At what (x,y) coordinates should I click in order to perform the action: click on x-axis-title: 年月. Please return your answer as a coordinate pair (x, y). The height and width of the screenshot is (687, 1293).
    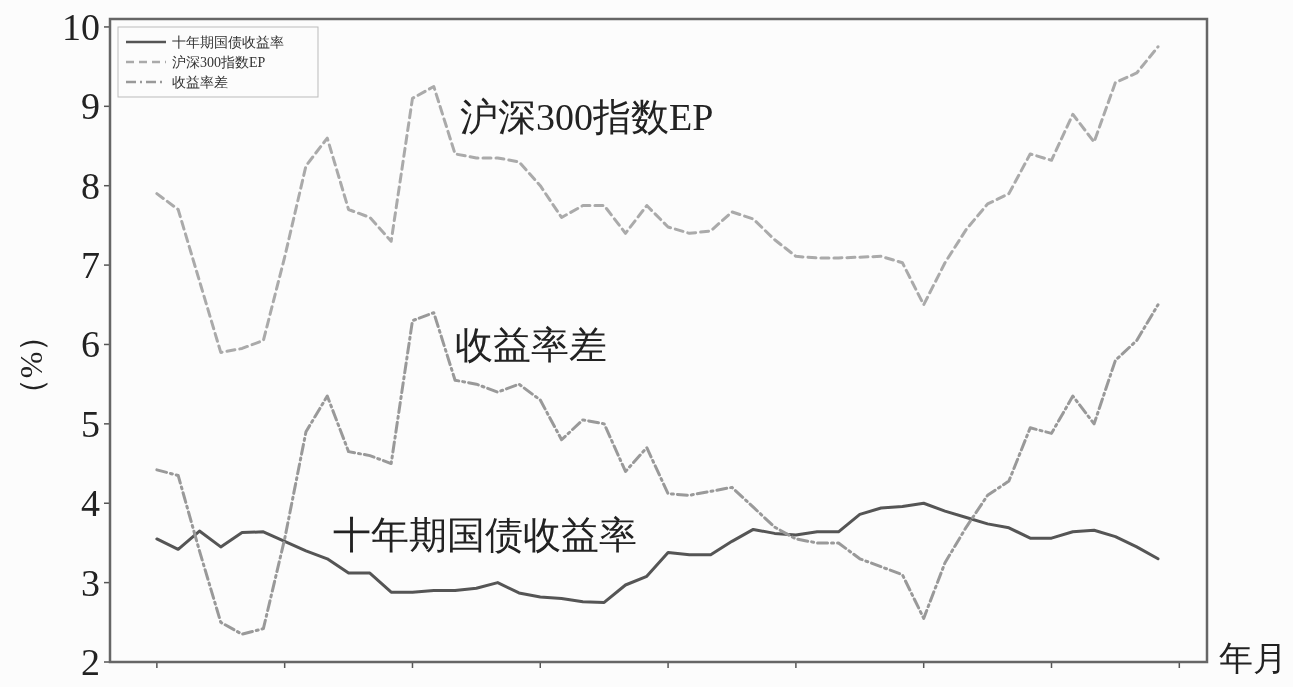
    Looking at the image, I should click on (1253, 658).